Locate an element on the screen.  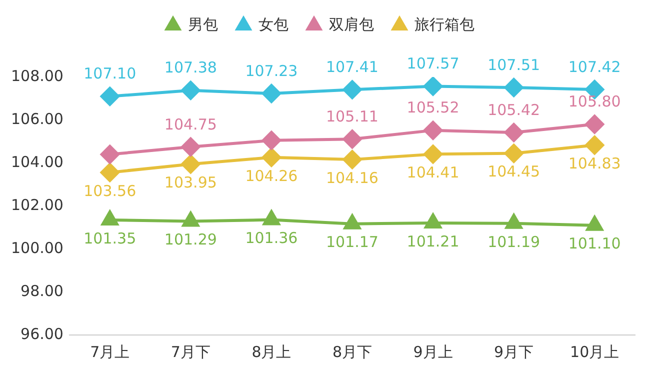
x-tick-label: 8月下 is located at coordinates (352, 351).